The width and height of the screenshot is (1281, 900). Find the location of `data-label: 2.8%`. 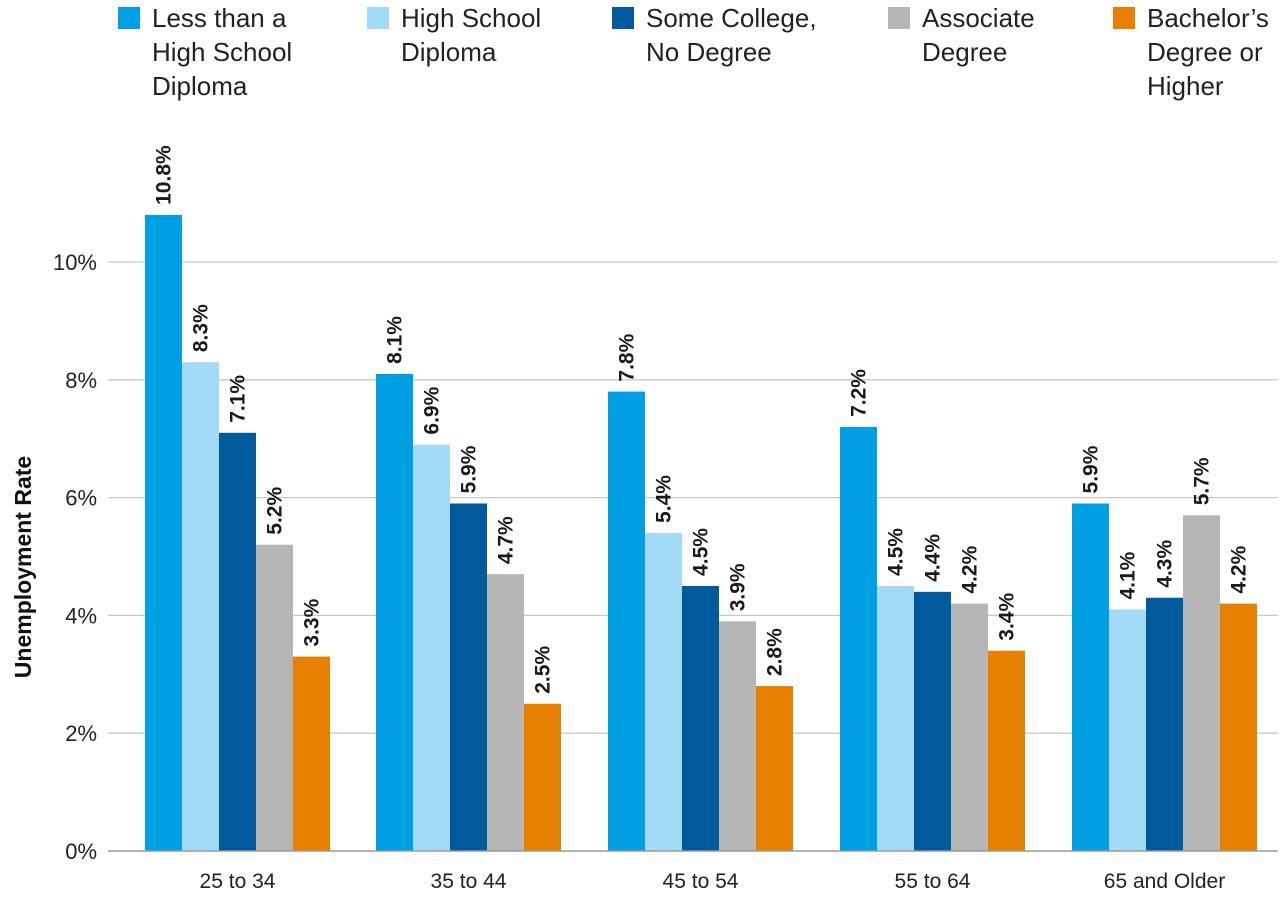

data-label: 2.8% is located at coordinates (775, 652).